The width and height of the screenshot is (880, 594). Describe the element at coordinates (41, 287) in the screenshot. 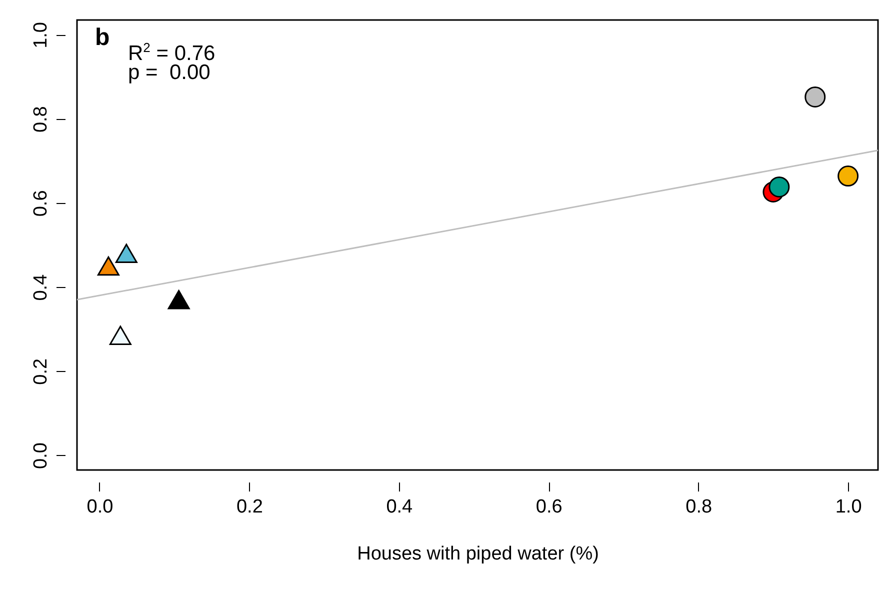

I see `y-tick-label: 0.4` at that location.